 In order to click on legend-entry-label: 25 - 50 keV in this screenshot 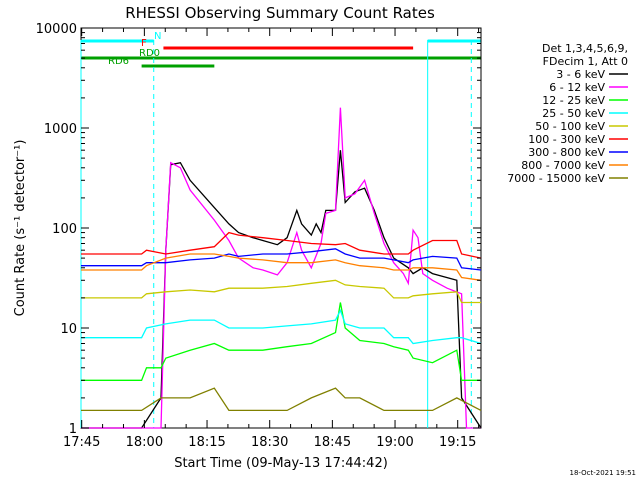, I will do `click(573, 113)`.